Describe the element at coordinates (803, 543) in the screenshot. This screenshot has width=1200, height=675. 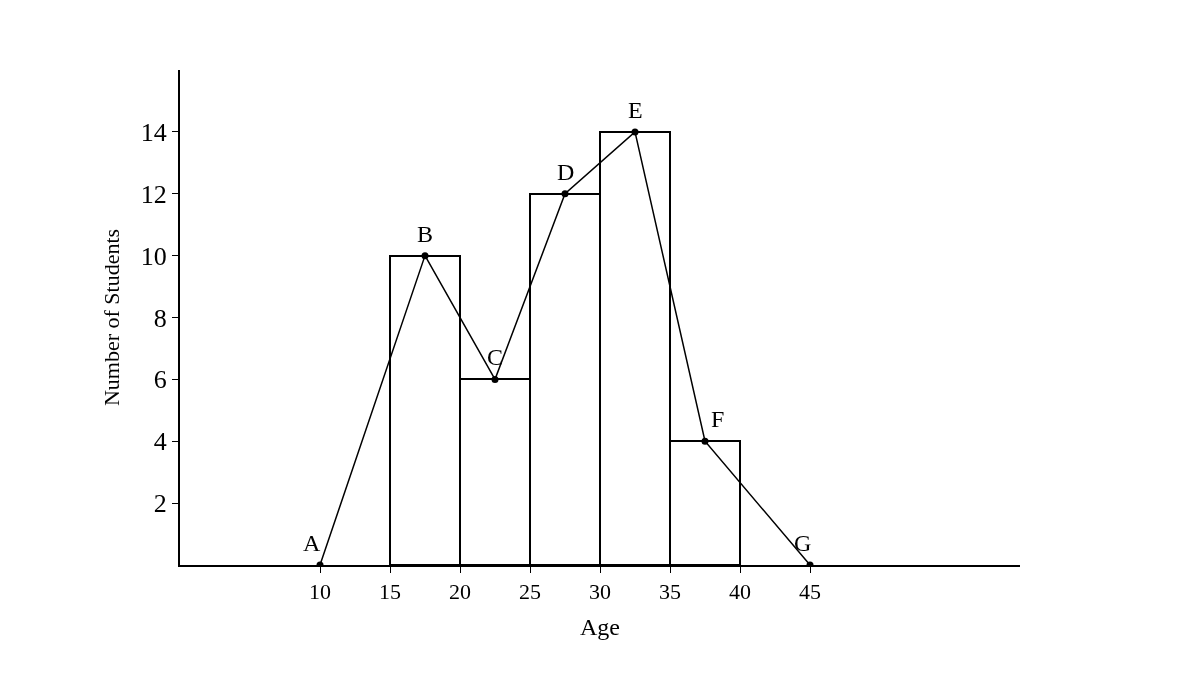
I see `annotation: G` at that location.